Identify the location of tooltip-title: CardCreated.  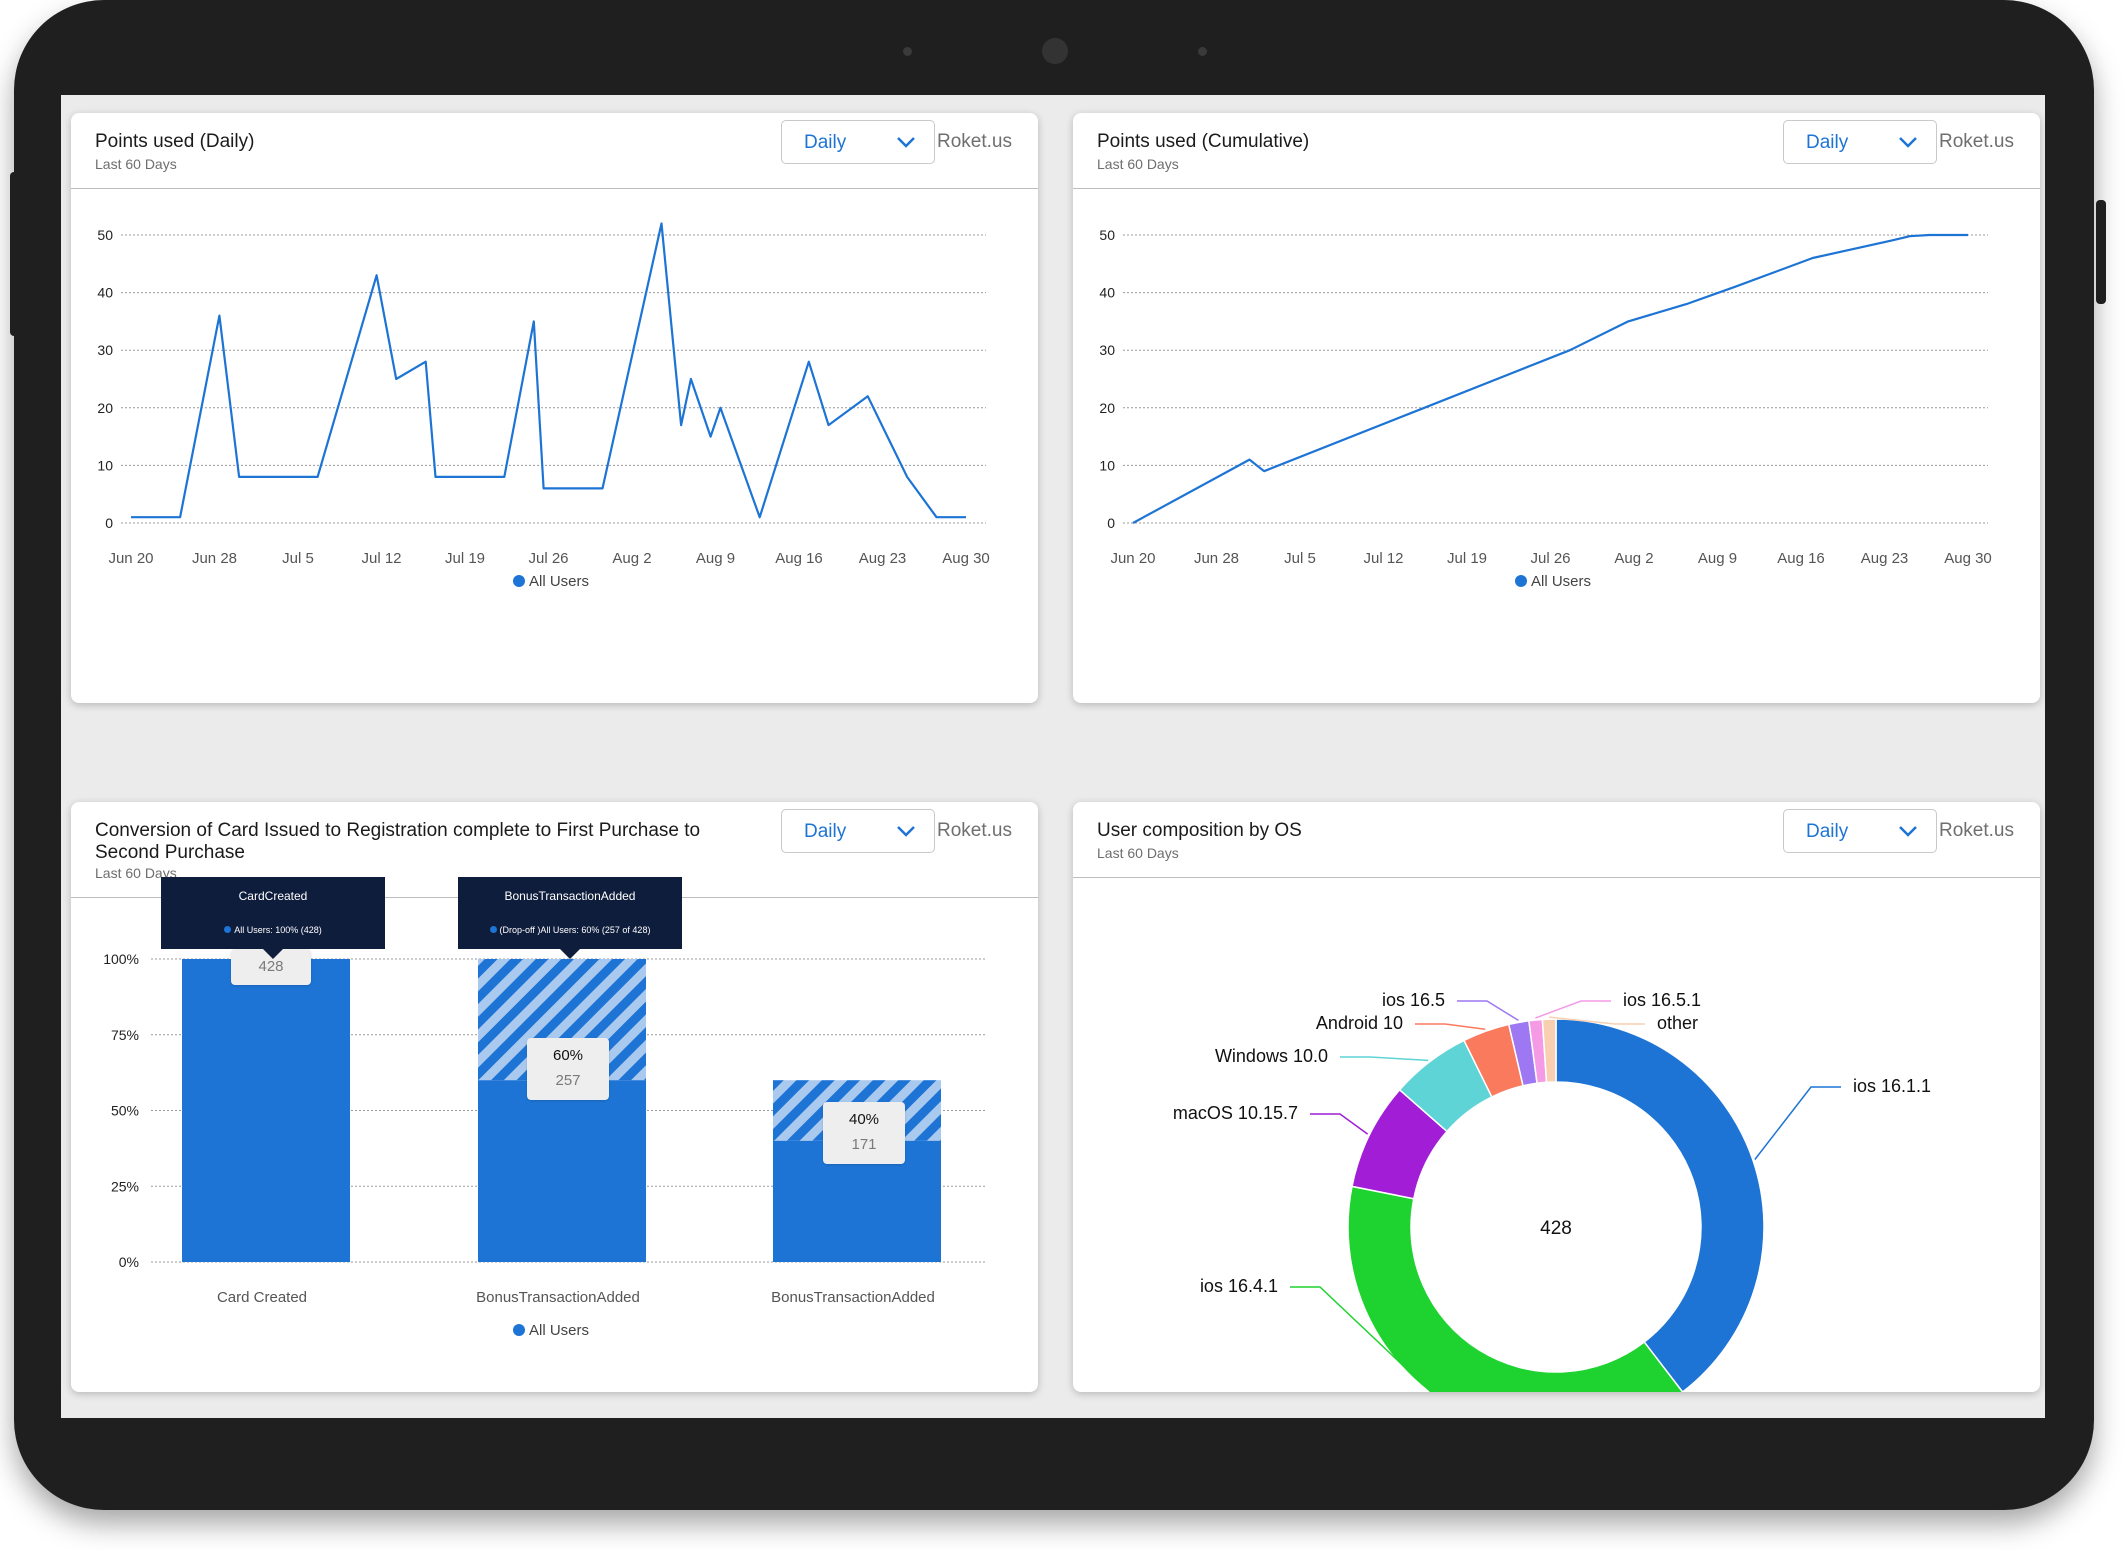
(273, 896).